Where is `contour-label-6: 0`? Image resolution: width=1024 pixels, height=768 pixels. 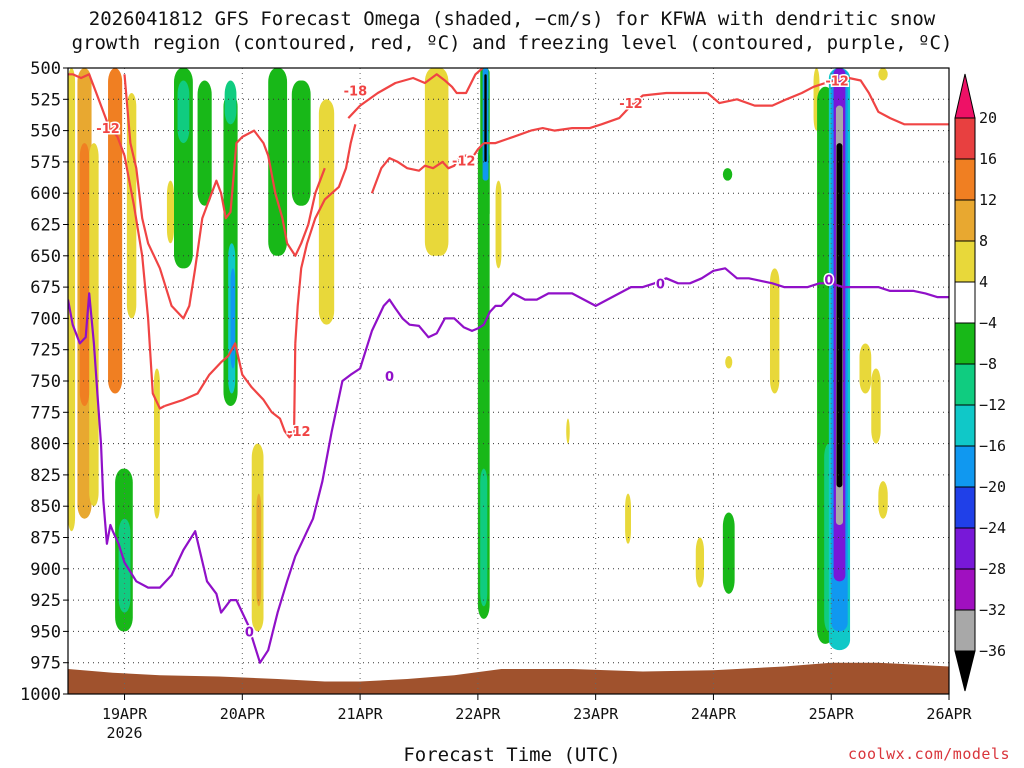 contour-label-6: 0 is located at coordinates (660, 284).